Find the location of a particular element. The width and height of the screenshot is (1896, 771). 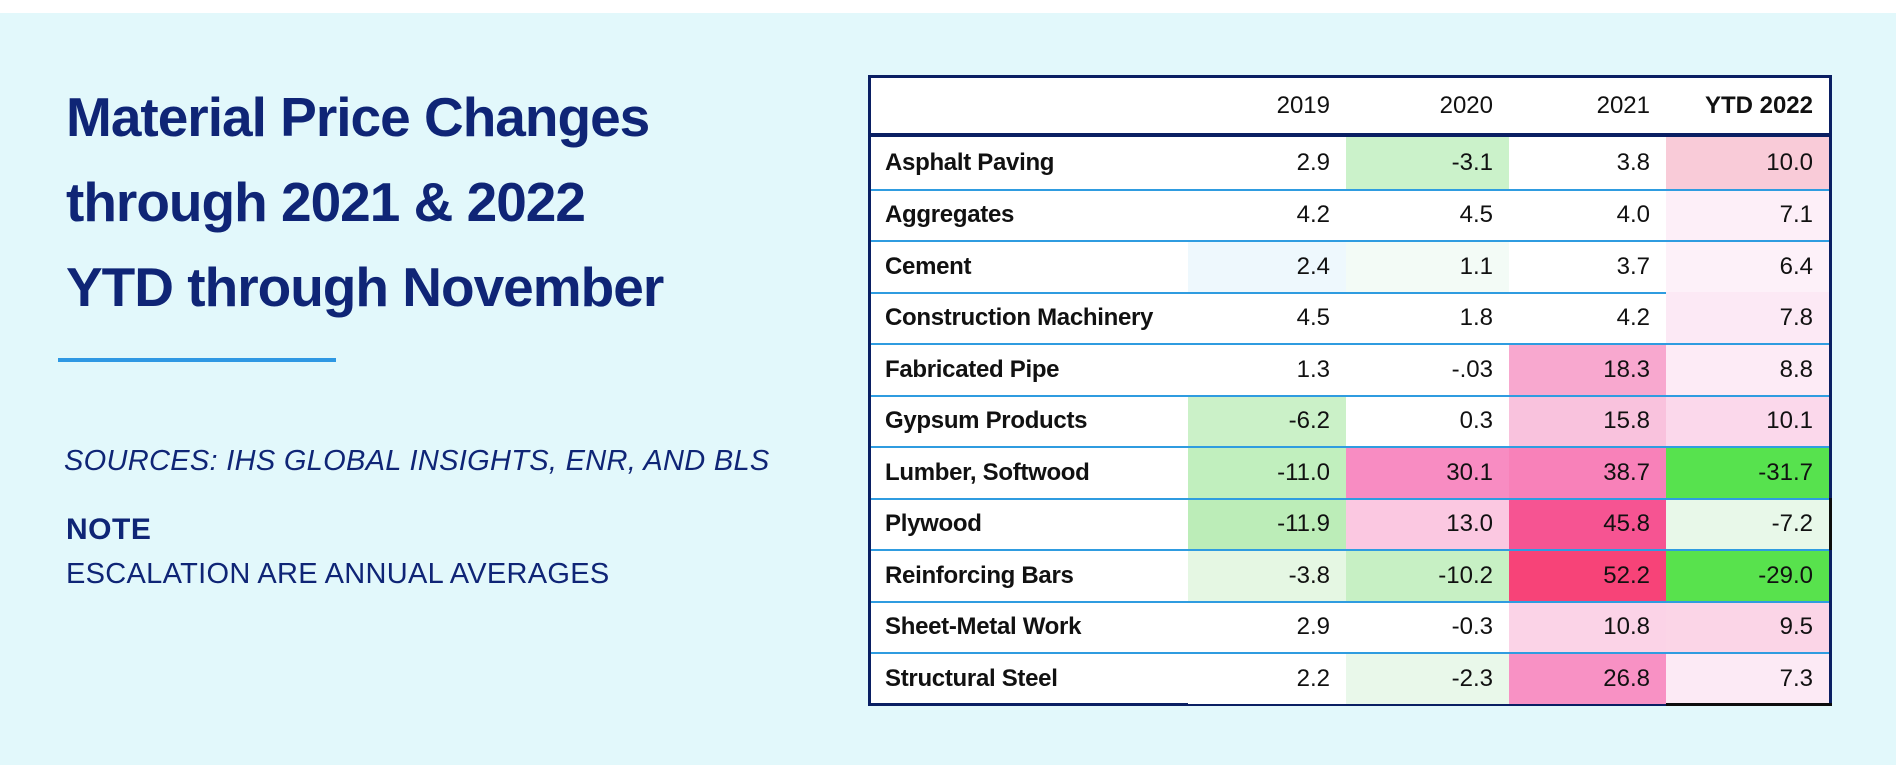

value-cell: 0.3 is located at coordinates (1427, 420).